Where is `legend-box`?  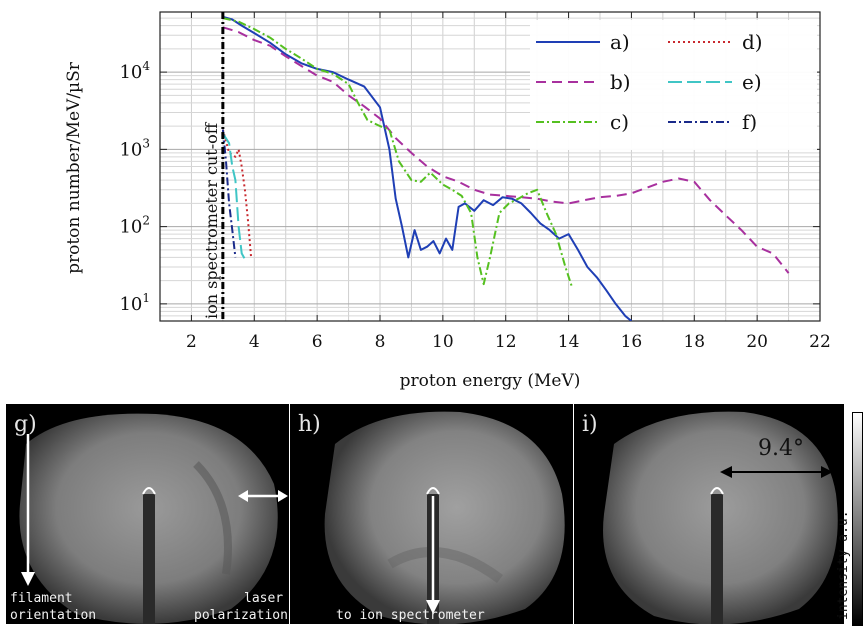
legend-box is located at coordinates (673, 85).